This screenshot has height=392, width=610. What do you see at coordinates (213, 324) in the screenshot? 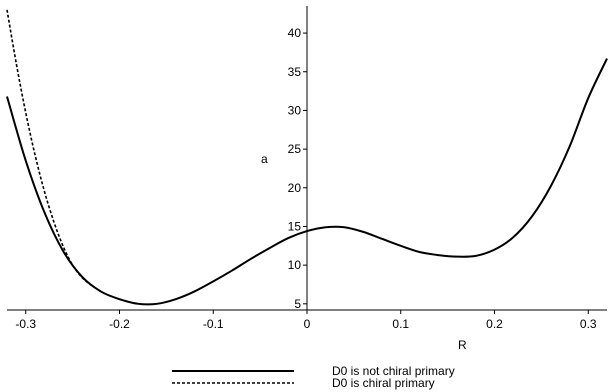
I see `x-tick-label: -0.1` at bounding box center [213, 324].